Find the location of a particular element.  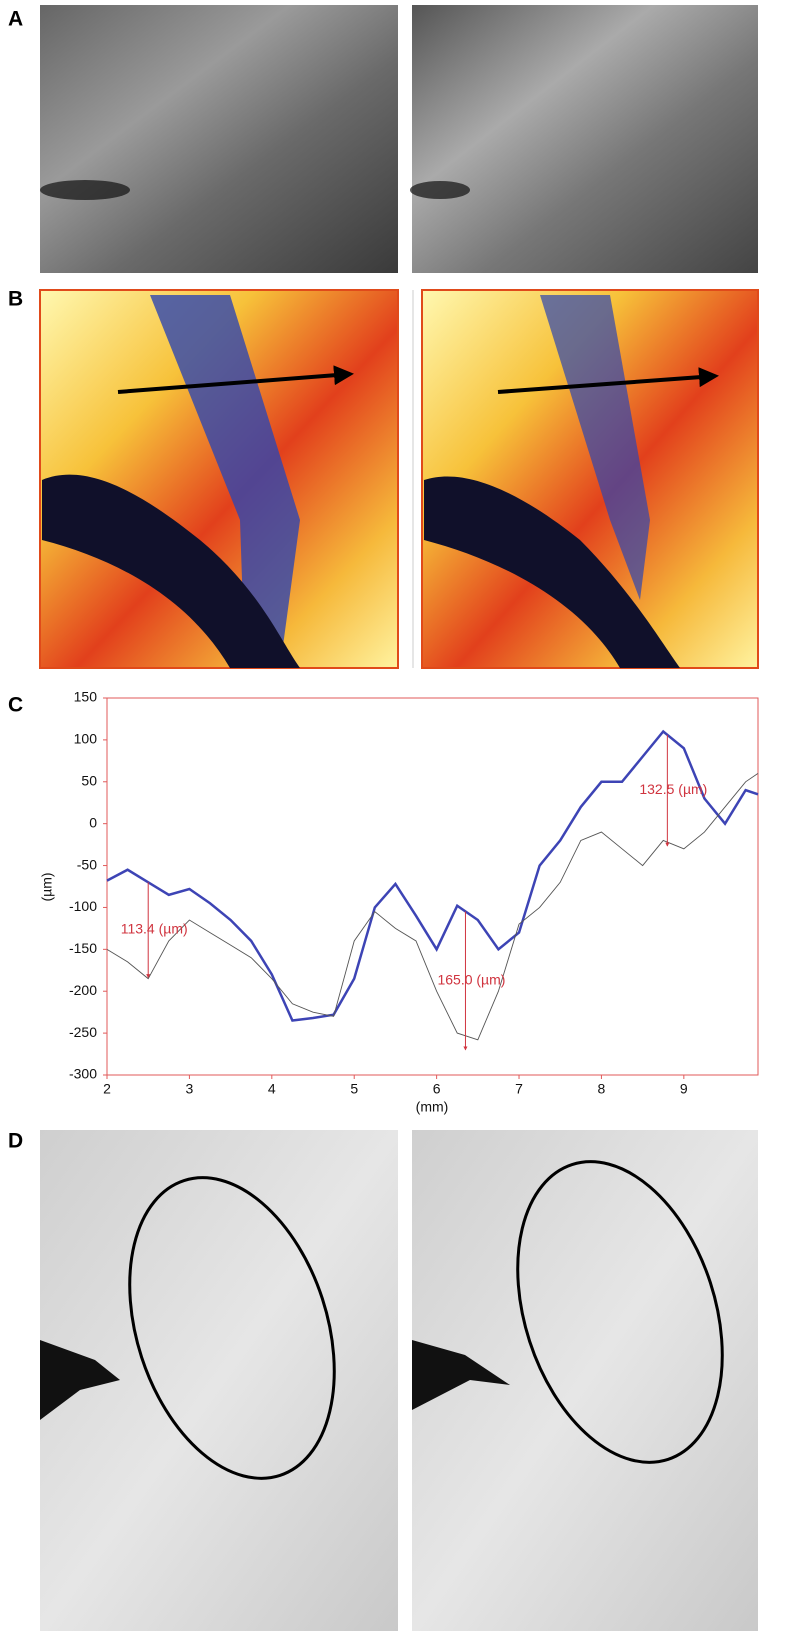

x-axis-label: (mm) is located at coordinates (432, 1107).